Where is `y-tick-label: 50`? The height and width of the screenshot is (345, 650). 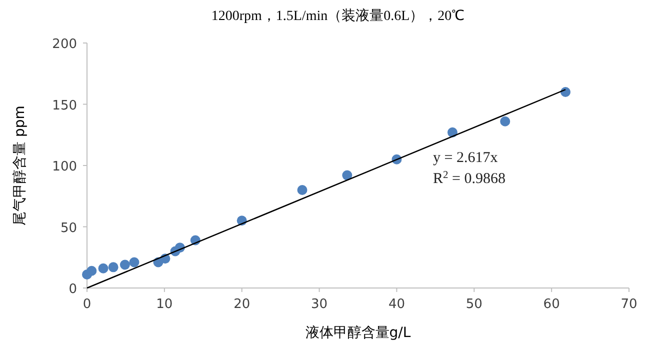
y-tick-label: 50 is located at coordinates (68, 228).